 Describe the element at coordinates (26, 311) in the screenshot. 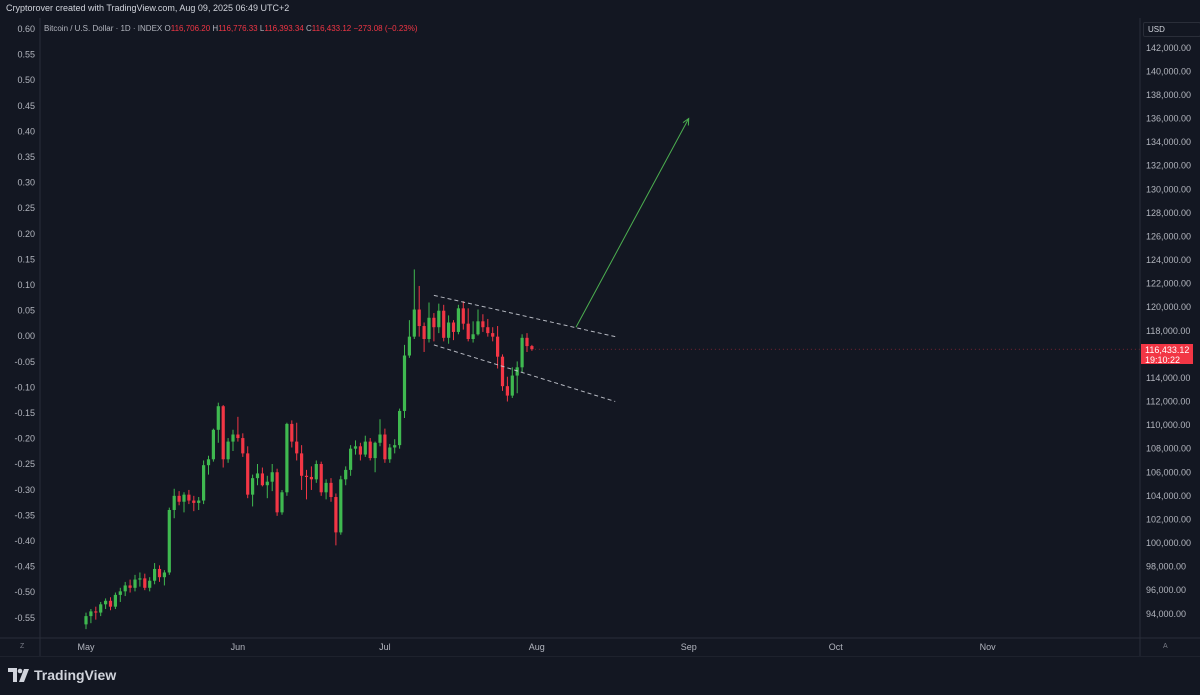

I see `left-axis-tick: 0.05` at that location.